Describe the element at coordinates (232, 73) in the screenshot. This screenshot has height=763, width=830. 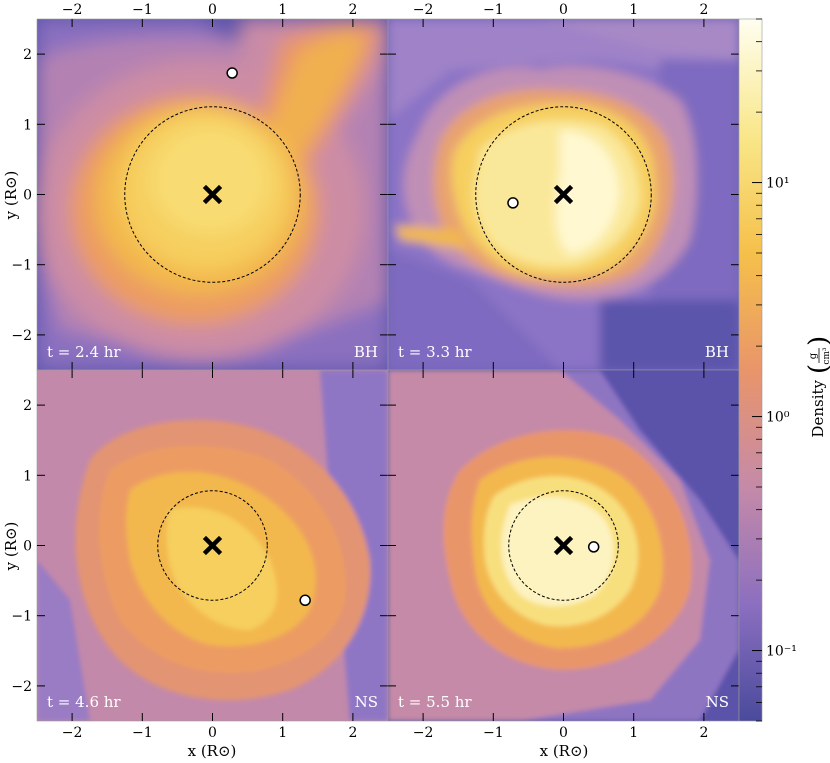
I see `panel-1-companion-marker` at that location.